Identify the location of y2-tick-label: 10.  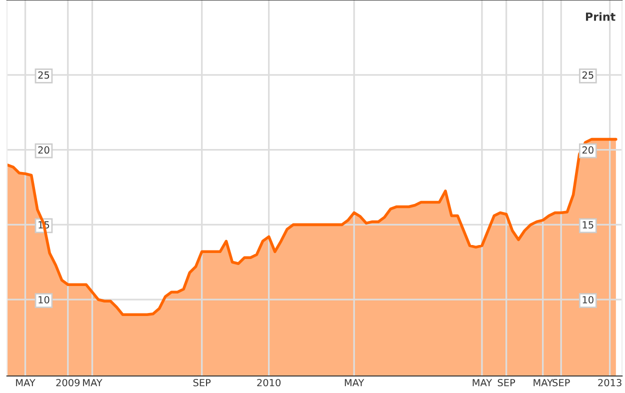
(588, 300).